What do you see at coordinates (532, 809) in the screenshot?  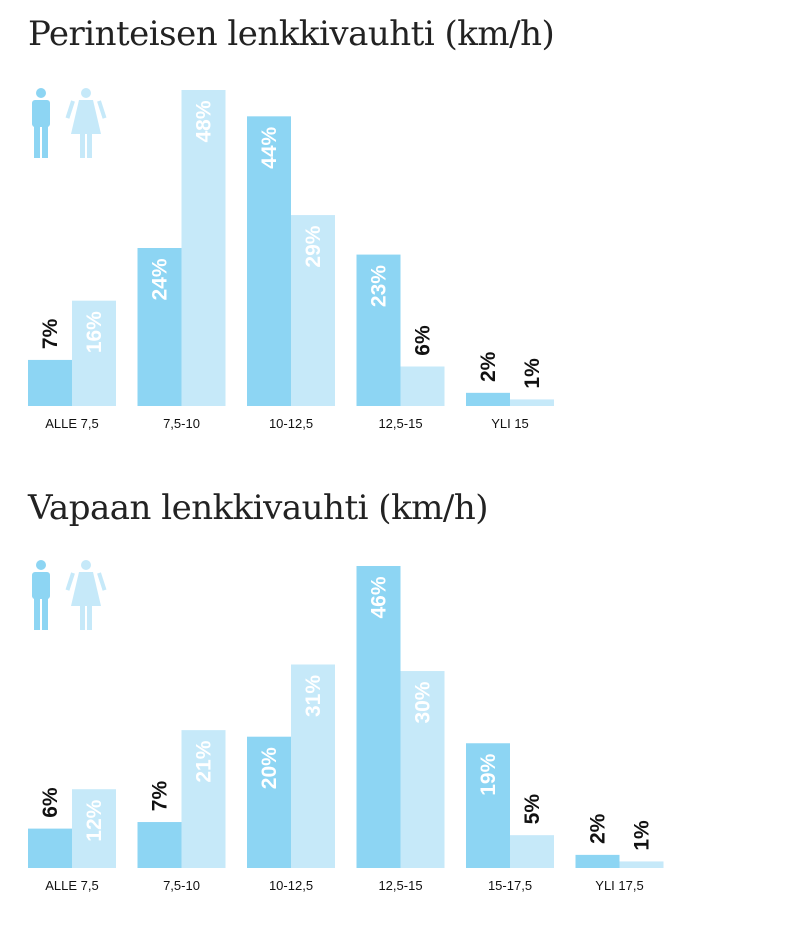 I see `bar-value-label: 5%` at bounding box center [532, 809].